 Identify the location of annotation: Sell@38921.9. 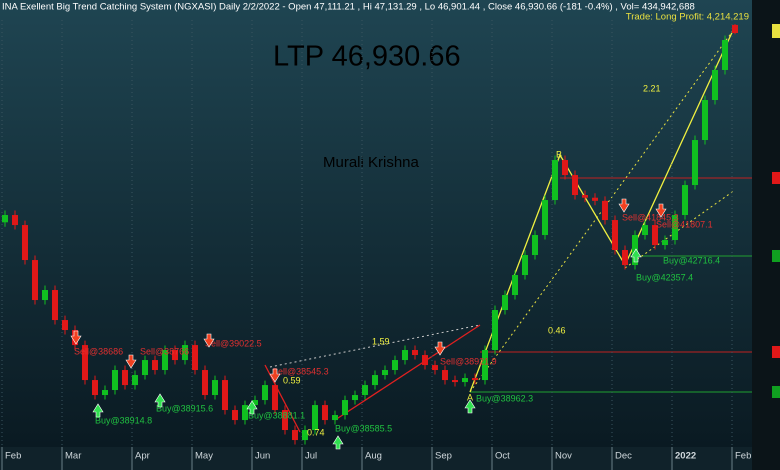
(468, 361).